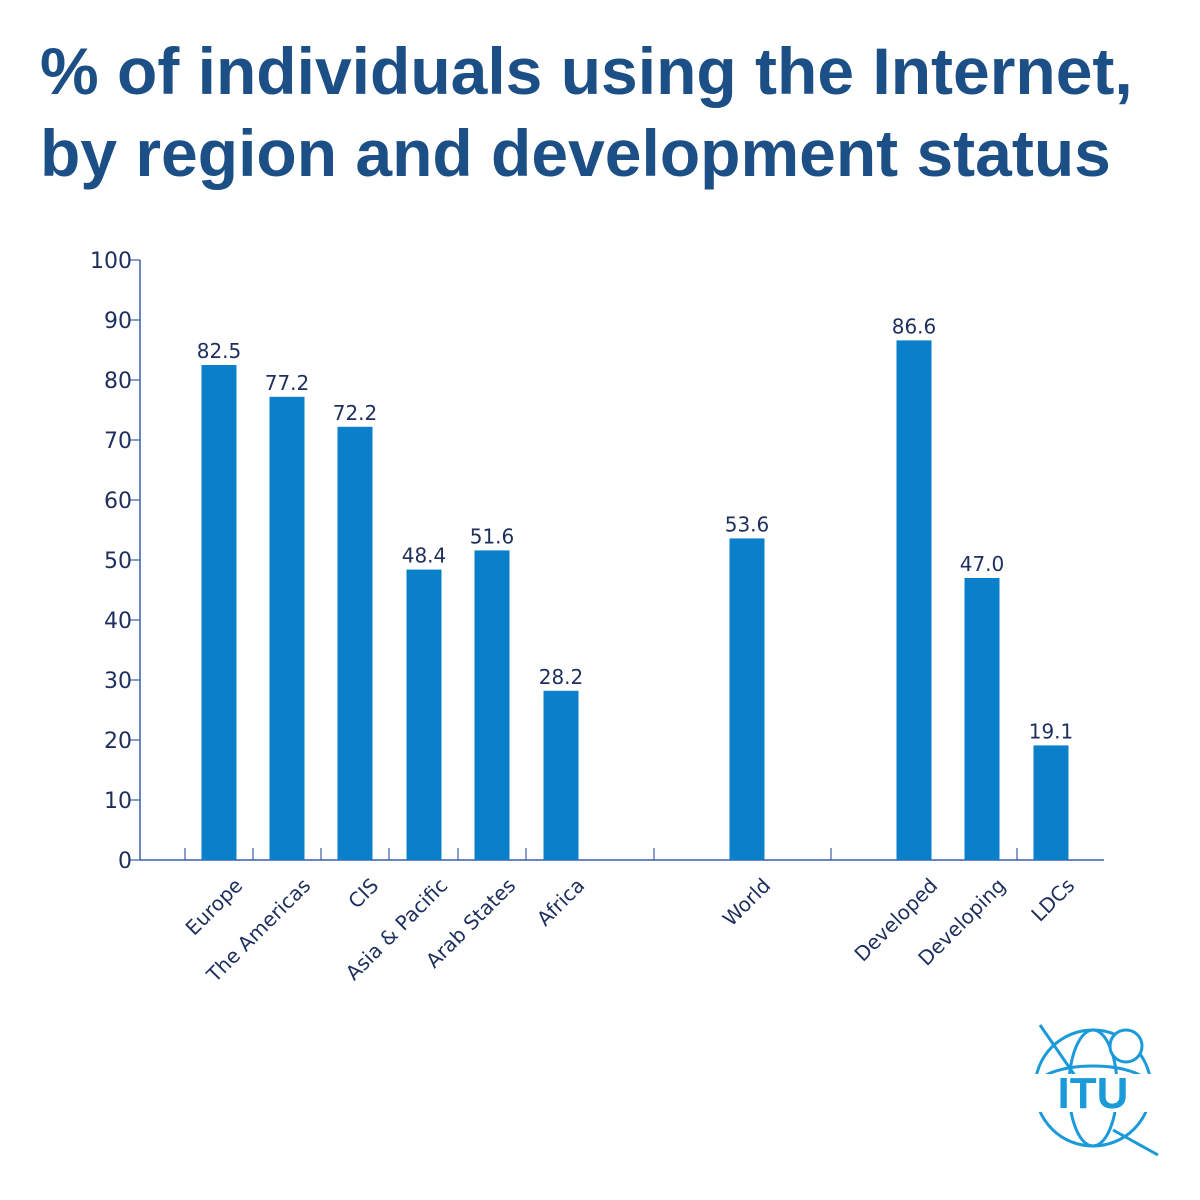 The image size is (1200, 1200). What do you see at coordinates (424, 556) in the screenshot?
I see `bar-value-label: 48.4` at bounding box center [424, 556].